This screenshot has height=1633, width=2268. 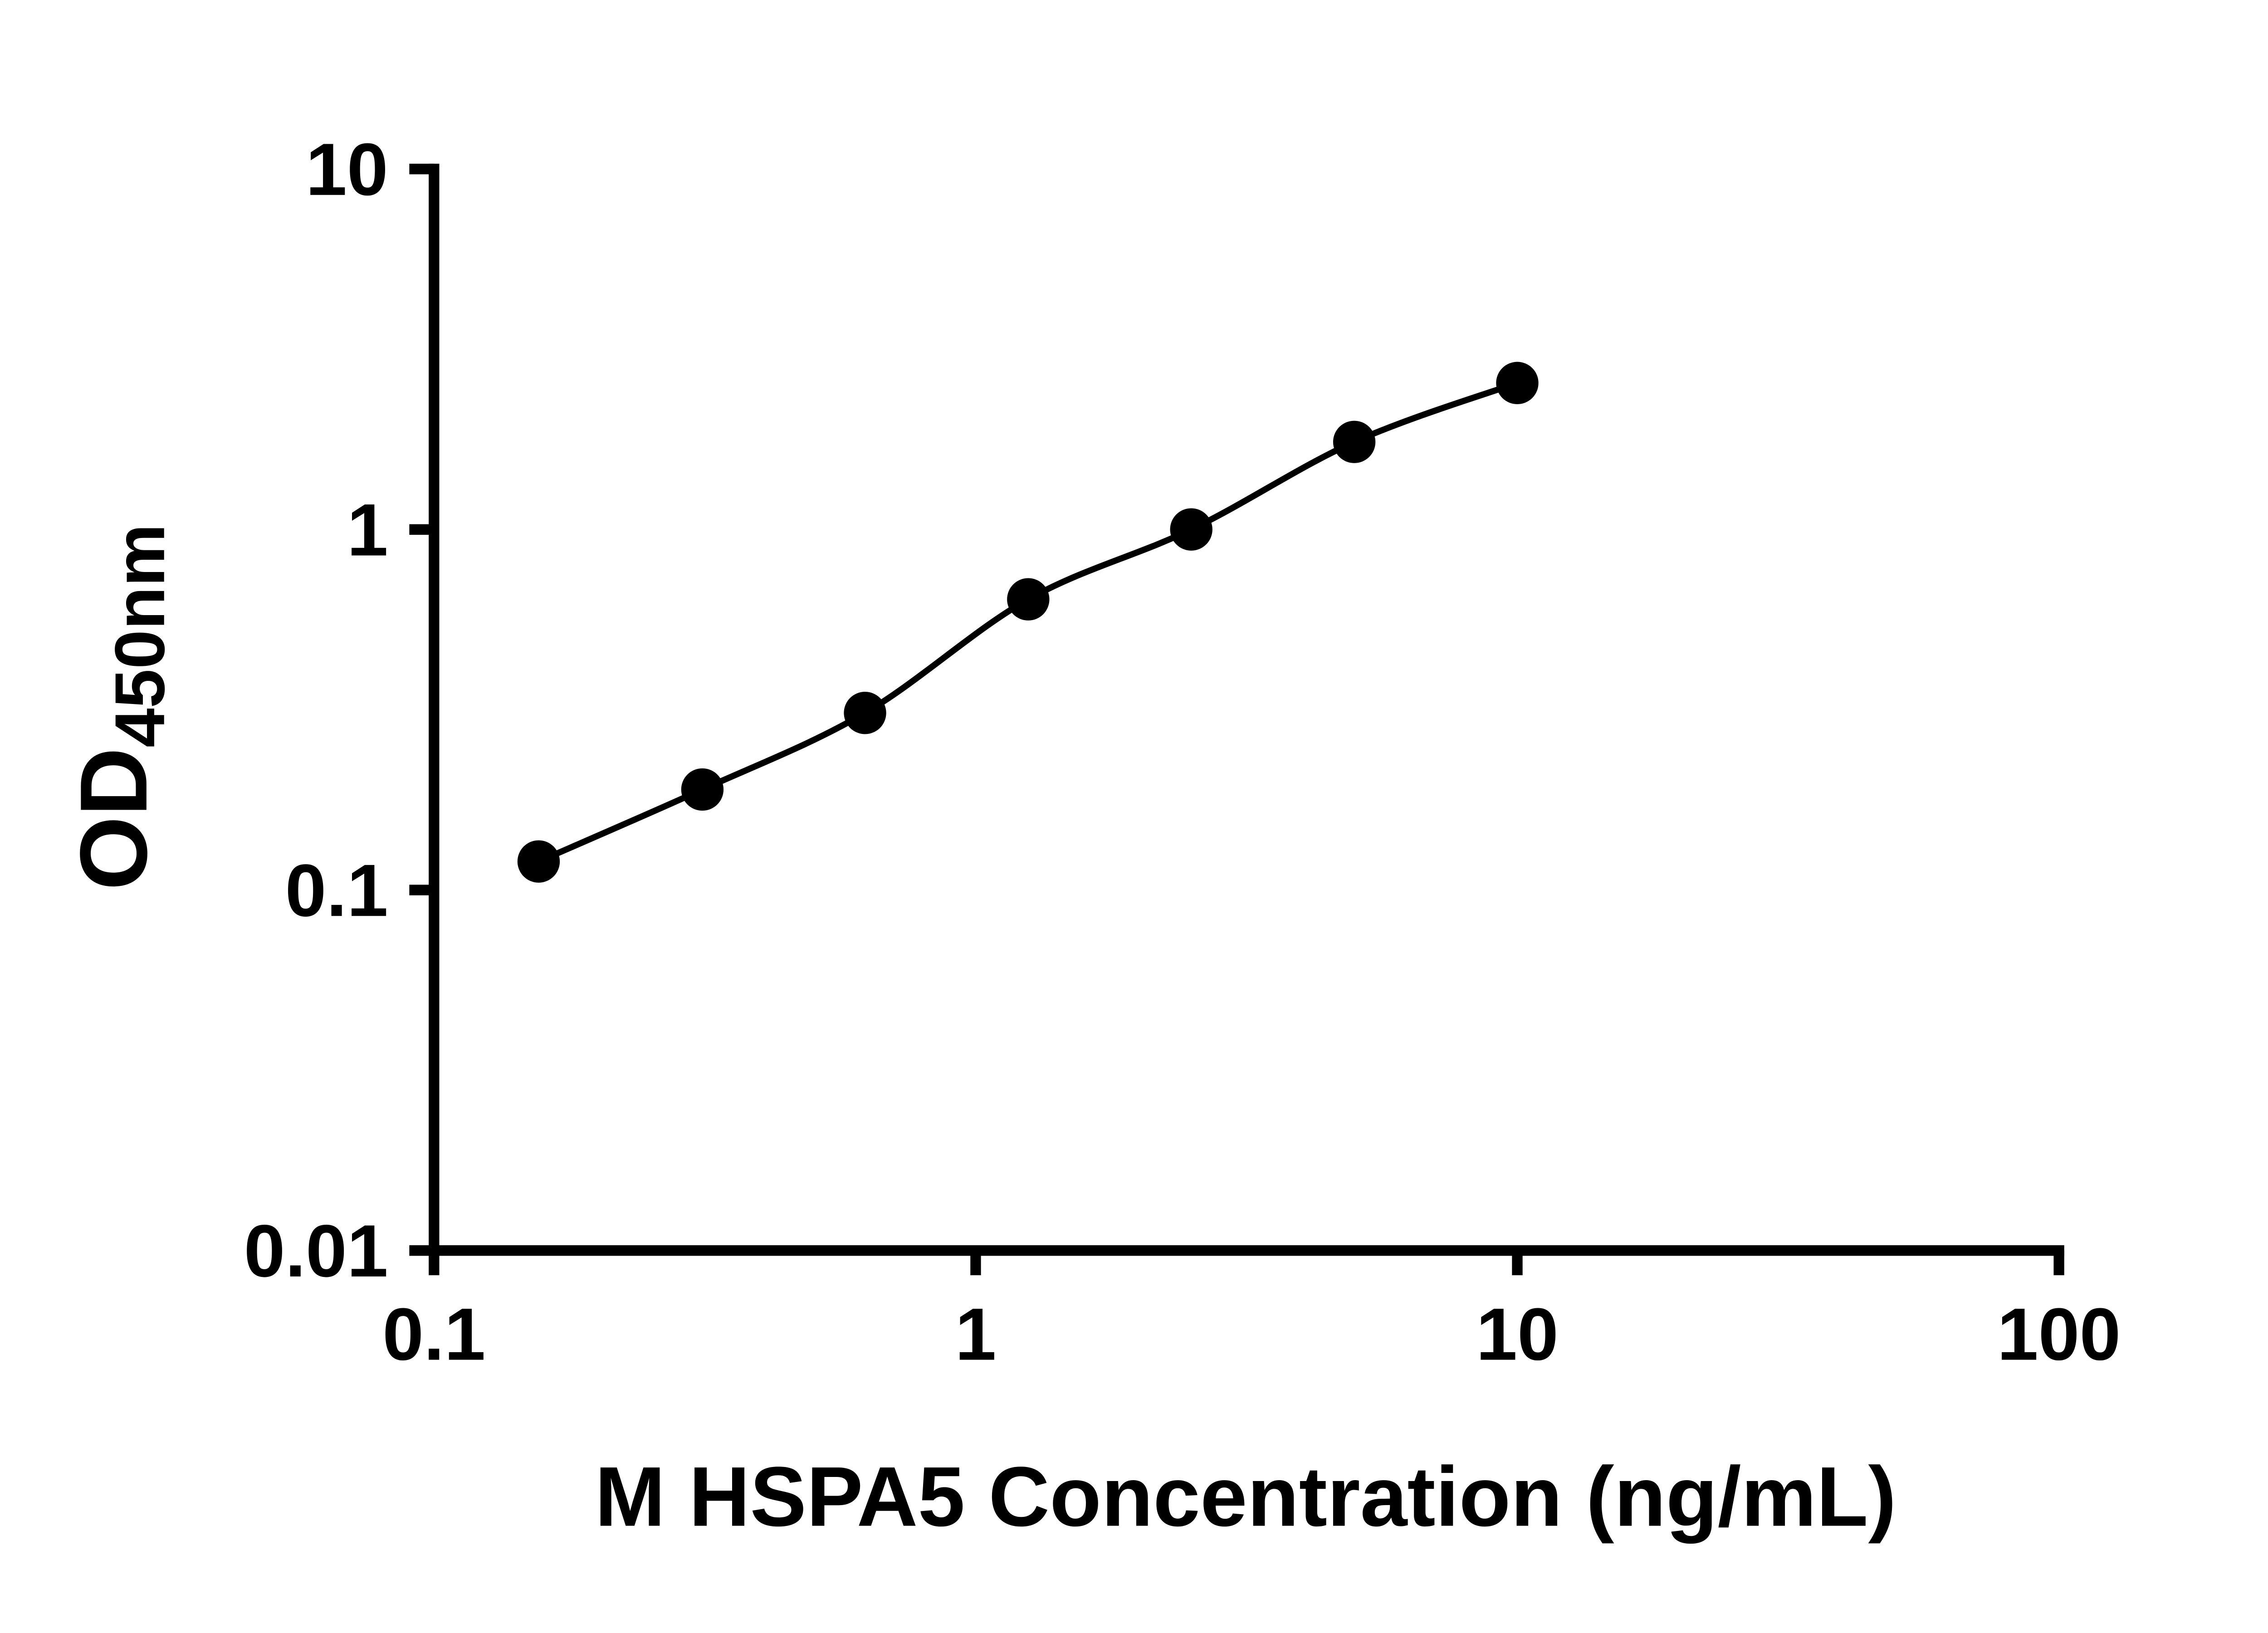 I want to click on y-tick-label: 10, so click(x=347, y=169).